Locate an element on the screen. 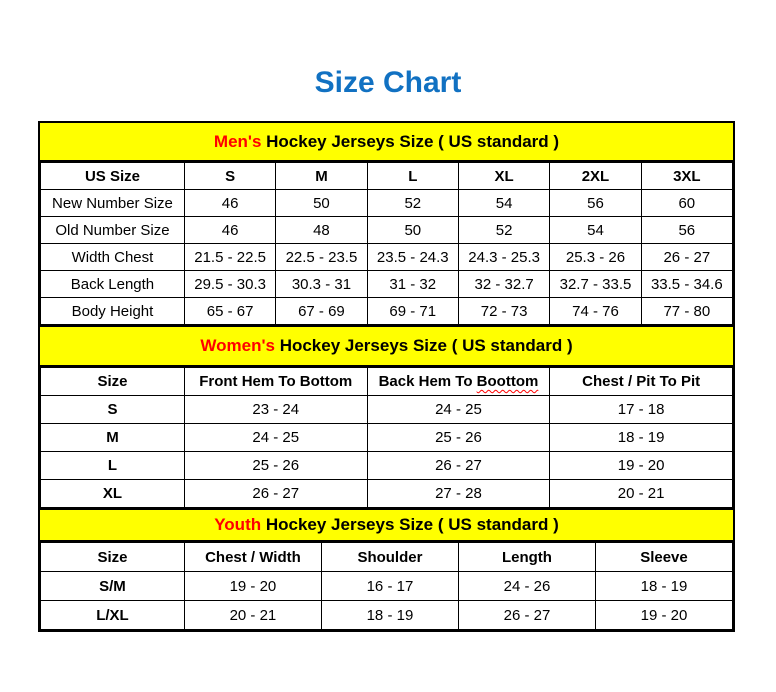 The width and height of the screenshot is (776, 692). value-cell: 48 is located at coordinates (321, 230).